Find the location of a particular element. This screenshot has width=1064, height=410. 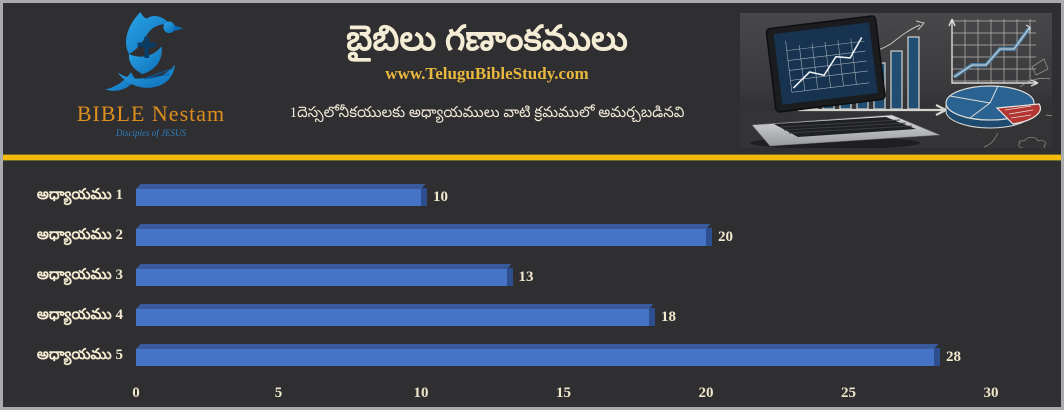

gold-divider is located at coordinates (532, 157).